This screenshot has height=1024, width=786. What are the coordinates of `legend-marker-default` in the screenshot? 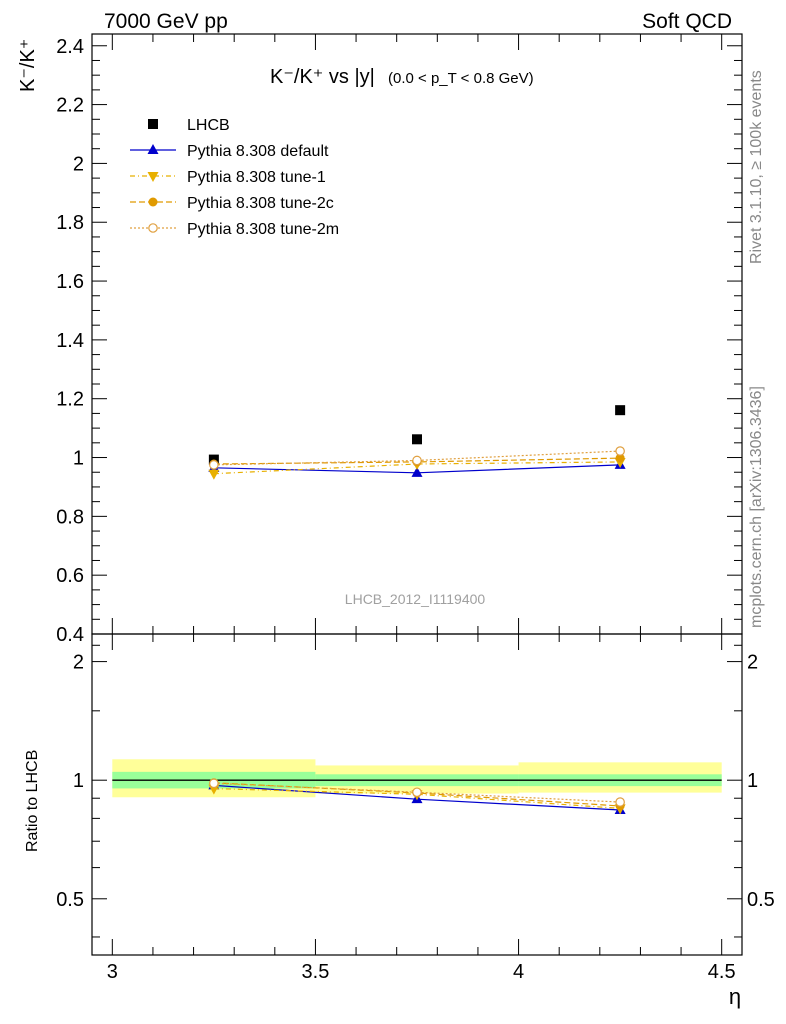 It's located at (153, 149).